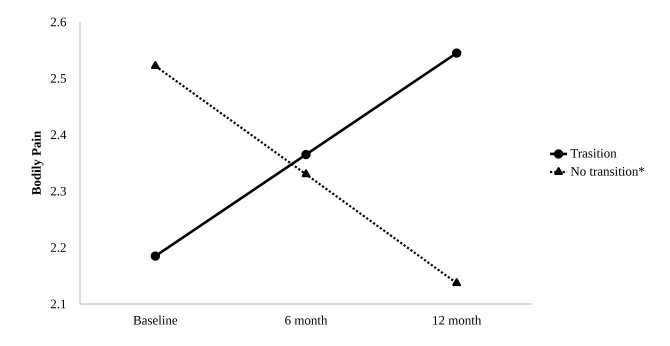 This screenshot has width=670, height=346. What do you see at coordinates (607, 171) in the screenshot?
I see `legend-label: No transition*` at bounding box center [607, 171].